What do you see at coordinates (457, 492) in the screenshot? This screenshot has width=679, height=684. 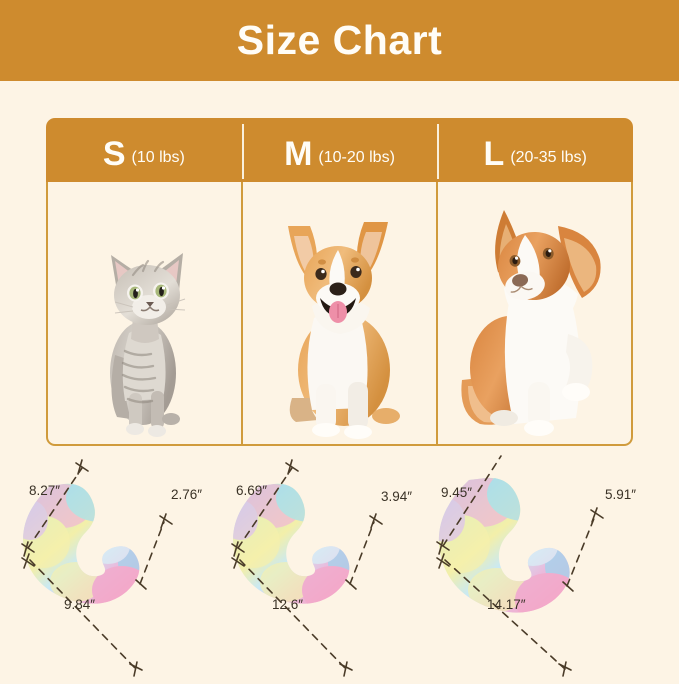 I see `pillow-l-dim-top-left: 9.45″` at bounding box center [457, 492].